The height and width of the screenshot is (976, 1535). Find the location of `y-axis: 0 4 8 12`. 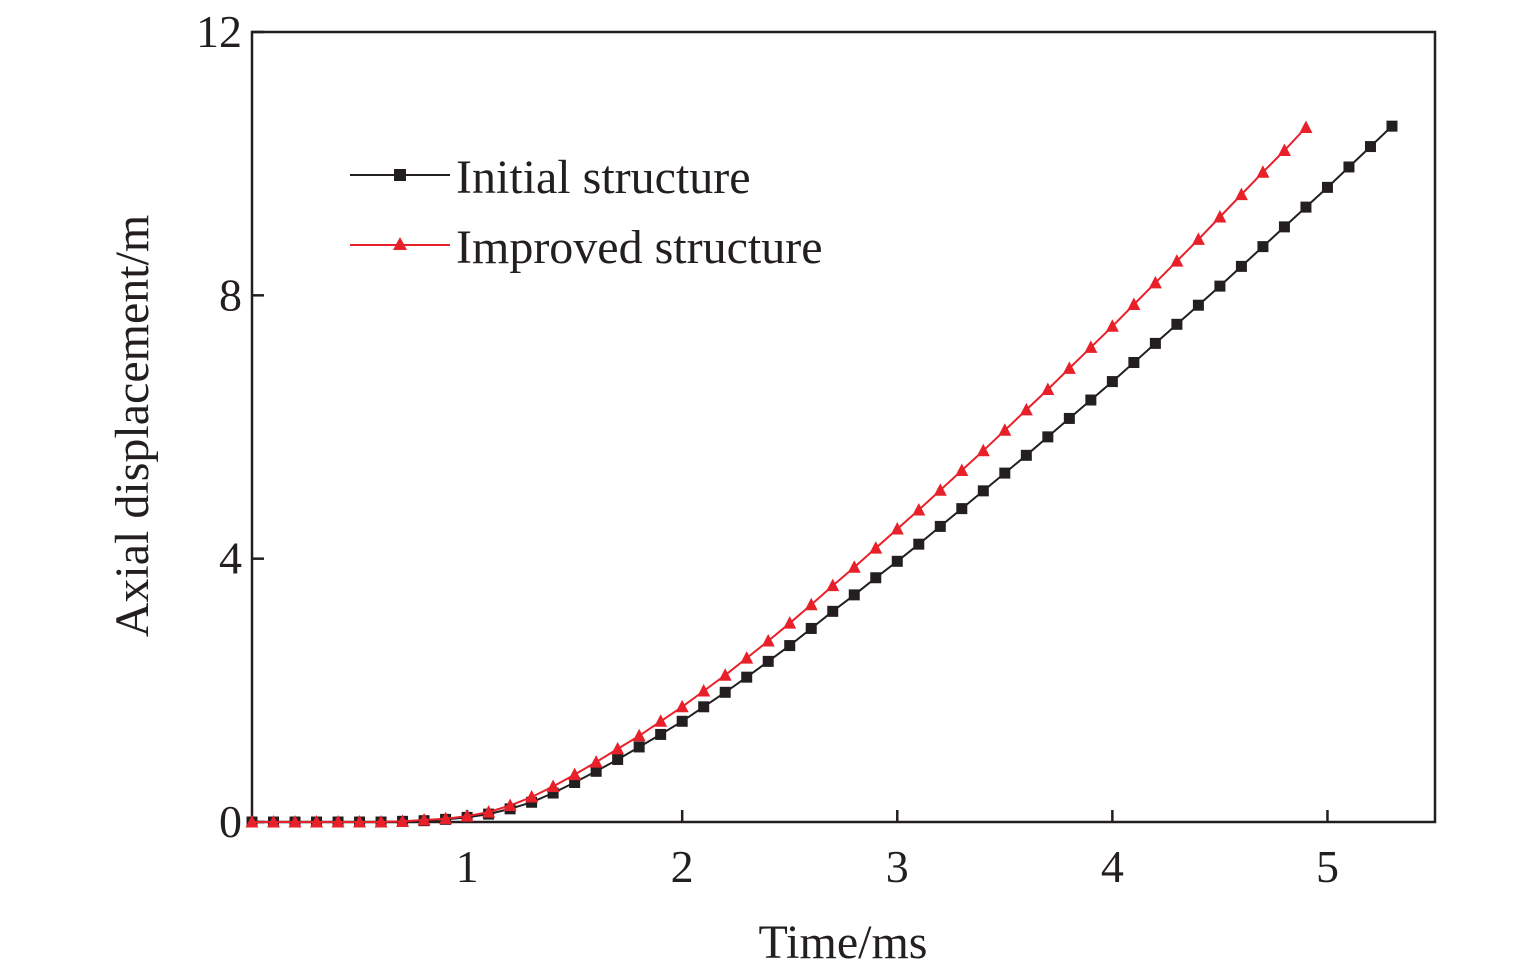

y-axis: 0 4 8 12 is located at coordinates (230, 426).